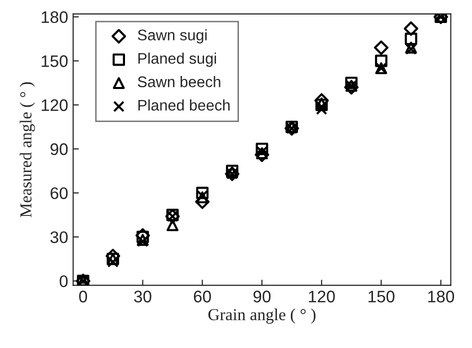 This screenshot has width=472, height=348. What do you see at coordinates (59, 193) in the screenshot?
I see `y-tick-label: 60` at bounding box center [59, 193].